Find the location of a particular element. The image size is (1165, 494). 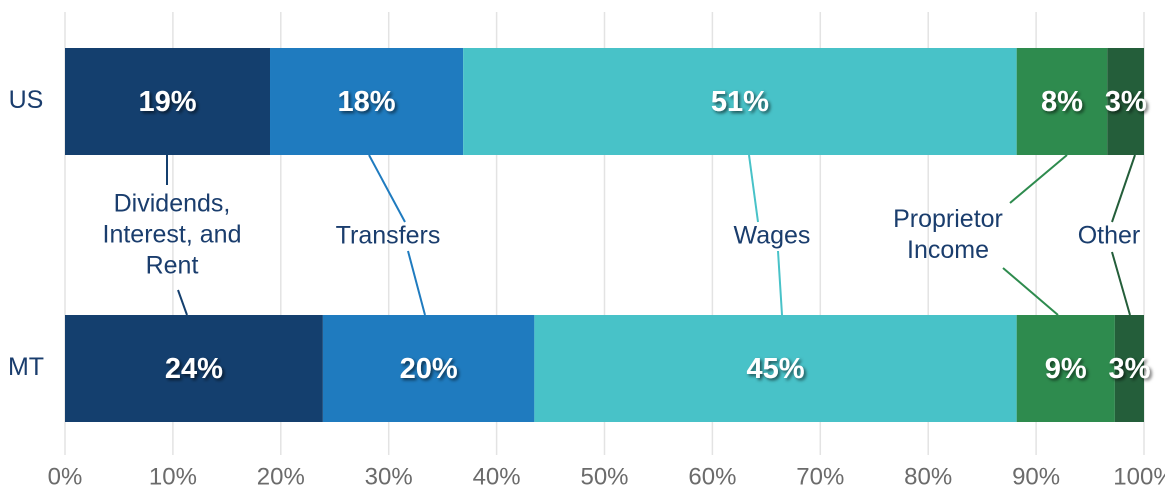

x-tick-label: 40% is located at coordinates (497, 476).